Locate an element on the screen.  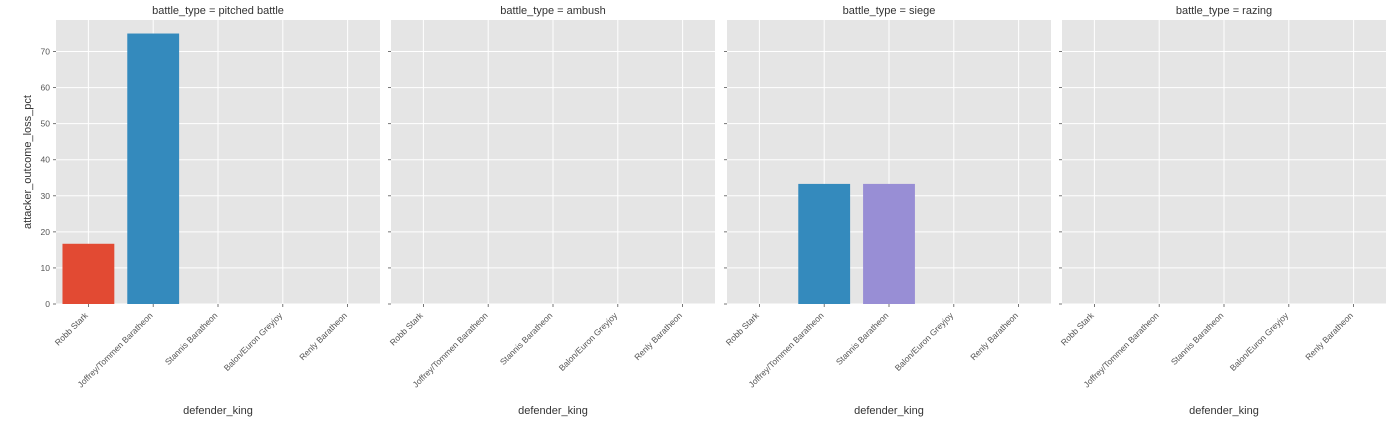
panel-title: battle_type = razing is located at coordinates (1224, 11).